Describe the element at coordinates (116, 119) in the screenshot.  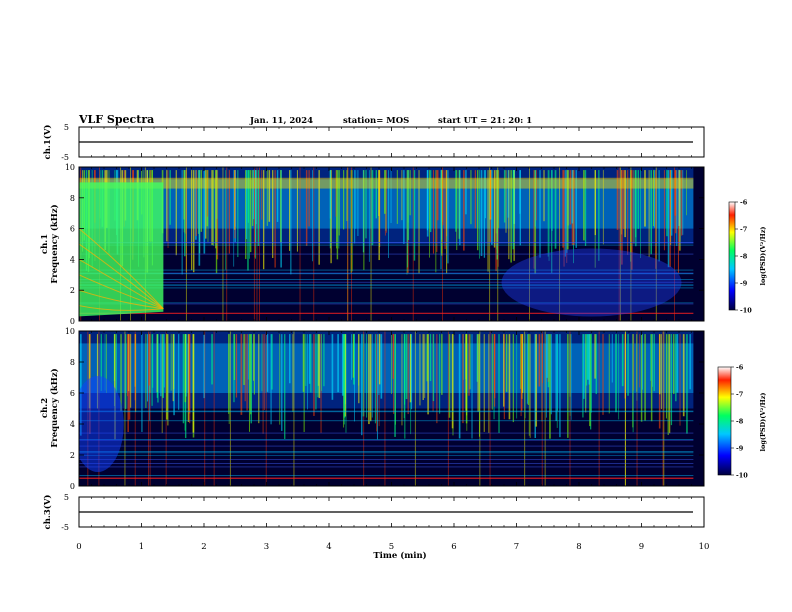
I see `chart-title: VLF Spectra` at that location.